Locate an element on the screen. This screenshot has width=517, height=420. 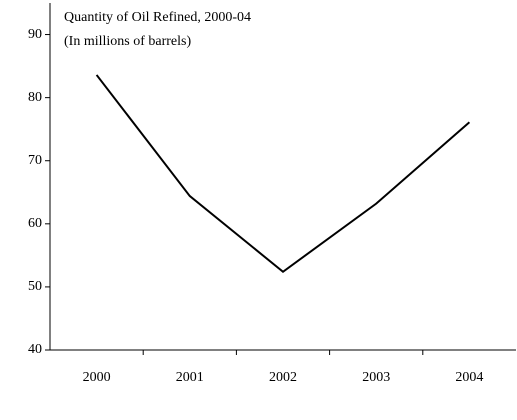
x-tick-label: 2003 is located at coordinates (376, 377).